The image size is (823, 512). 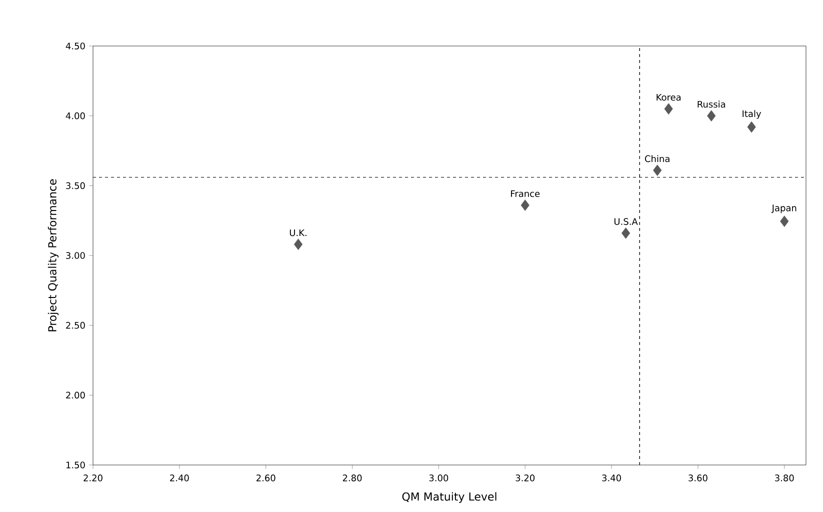 What do you see at coordinates (752, 114) in the screenshot?
I see `annotation: Italy` at bounding box center [752, 114].